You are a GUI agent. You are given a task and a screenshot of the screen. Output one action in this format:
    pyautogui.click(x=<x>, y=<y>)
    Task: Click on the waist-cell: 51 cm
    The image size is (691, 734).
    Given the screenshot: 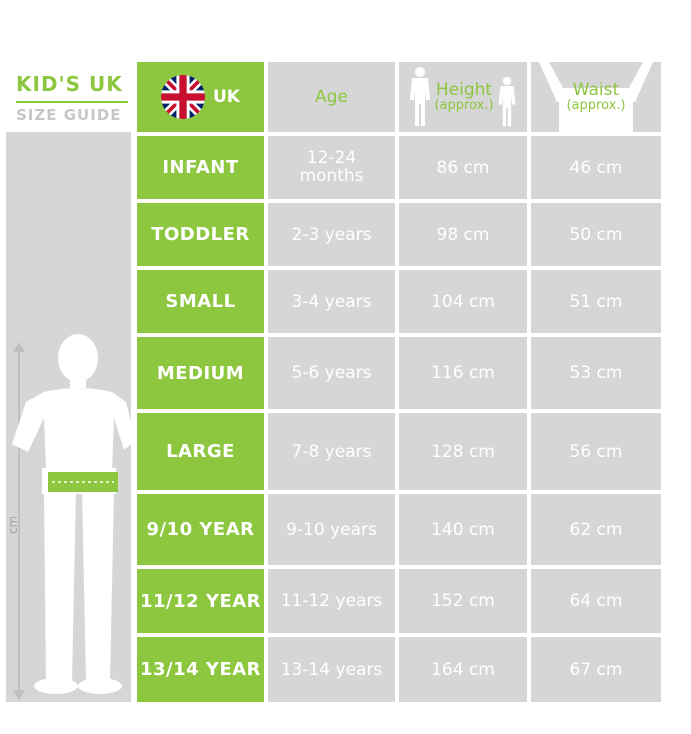 What is the action you would take?
    pyautogui.click(x=596, y=301)
    